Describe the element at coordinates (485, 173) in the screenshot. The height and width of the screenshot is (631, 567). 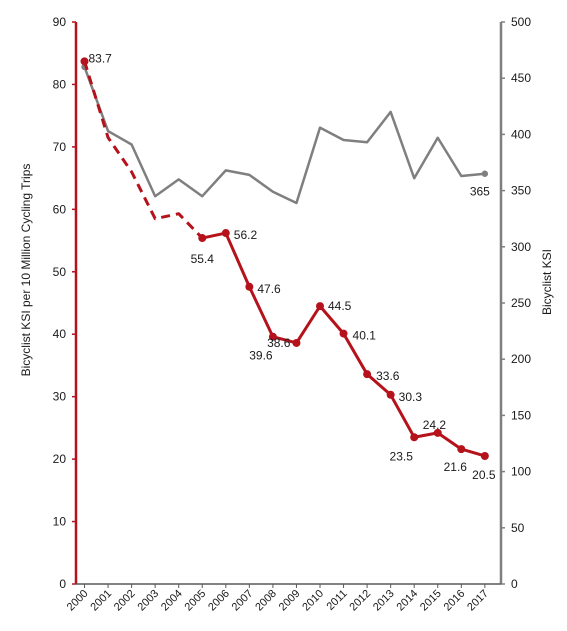
I see `bicyclist-ksi-point` at that location.